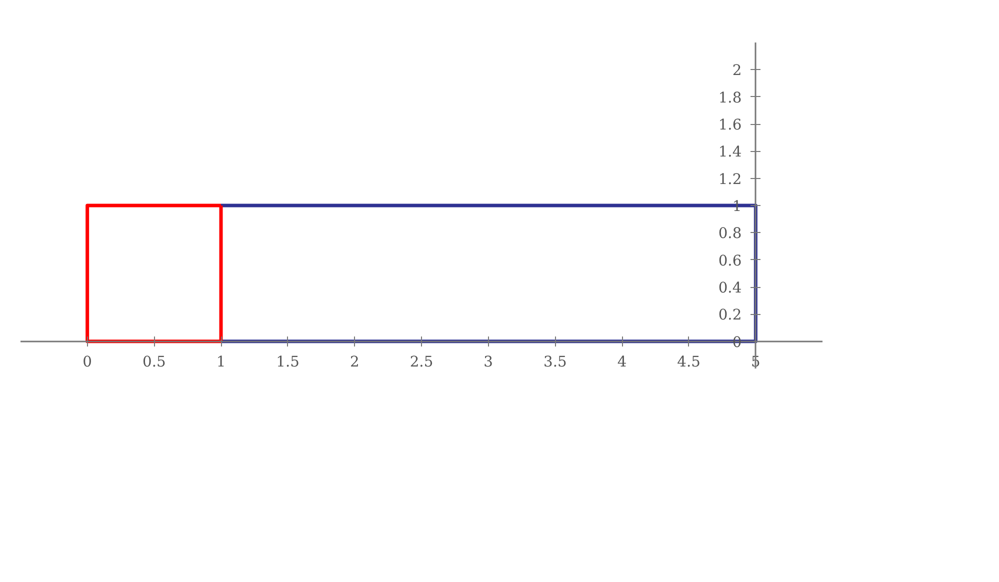 The height and width of the screenshot is (582, 999). Describe the element at coordinates (154, 361) in the screenshot. I see `x-tick-label: 0.5` at that location.